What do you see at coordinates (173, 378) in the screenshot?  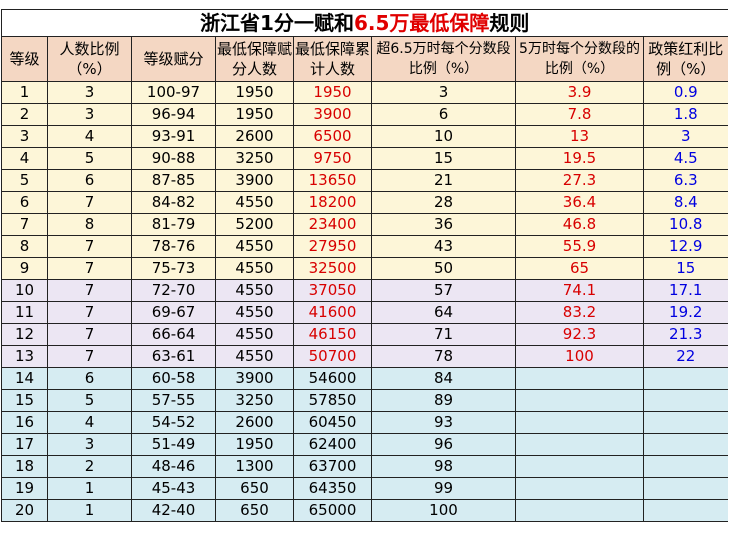 I see `table-cell: 60-58` at bounding box center [173, 378].